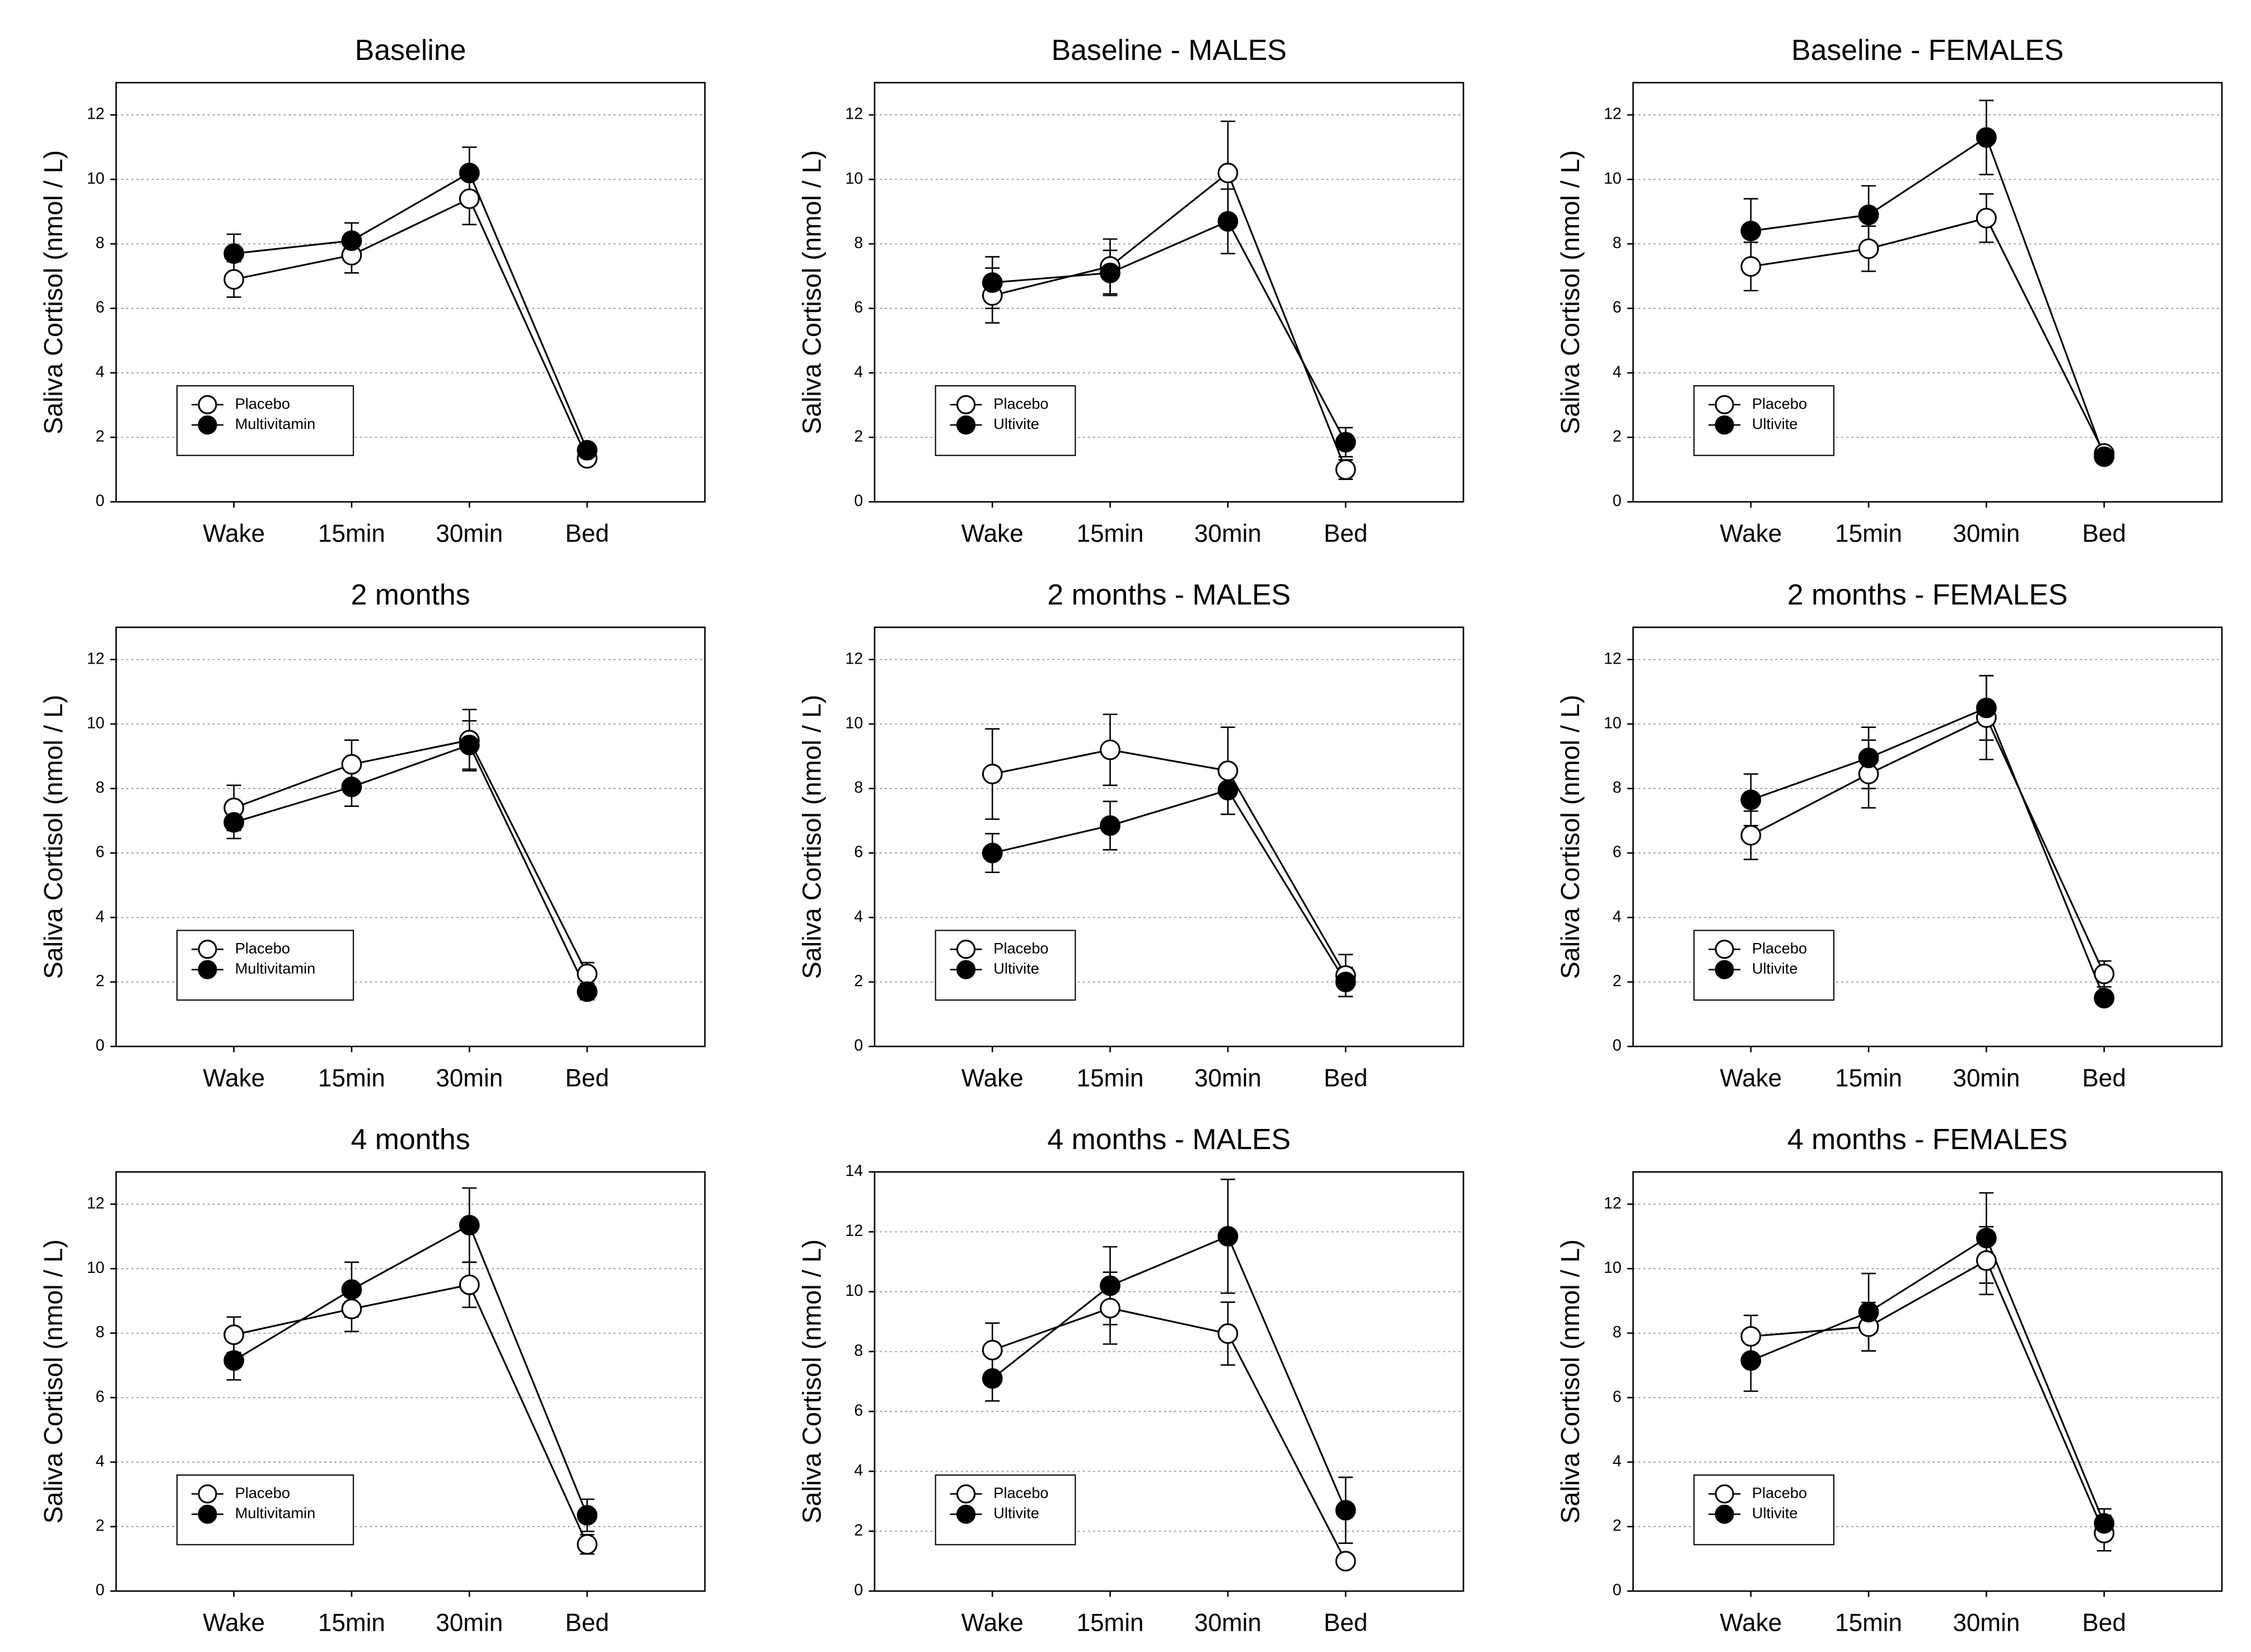 The image size is (2251, 1652). What do you see at coordinates (1927, 594) in the screenshot?
I see `chart-title: 2 months - FEMALES` at bounding box center [1927, 594].